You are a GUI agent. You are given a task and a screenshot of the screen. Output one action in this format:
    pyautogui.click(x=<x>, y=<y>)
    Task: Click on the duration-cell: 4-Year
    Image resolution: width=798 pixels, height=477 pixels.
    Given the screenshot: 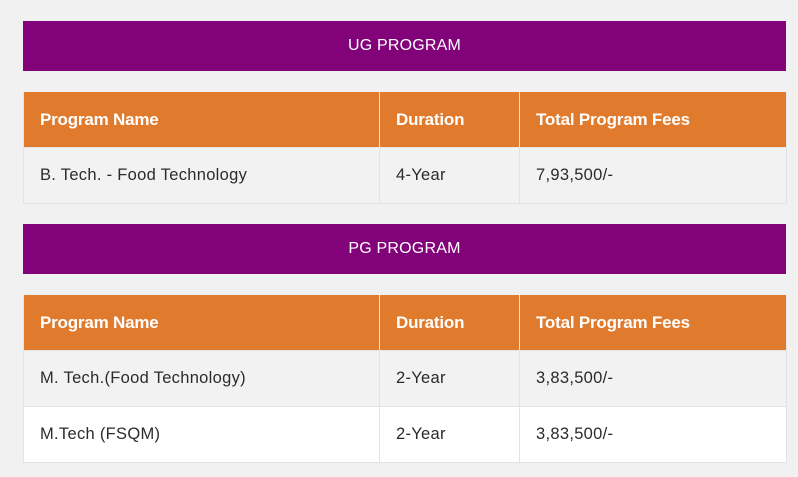 What is the action you would take?
    pyautogui.click(x=449, y=175)
    